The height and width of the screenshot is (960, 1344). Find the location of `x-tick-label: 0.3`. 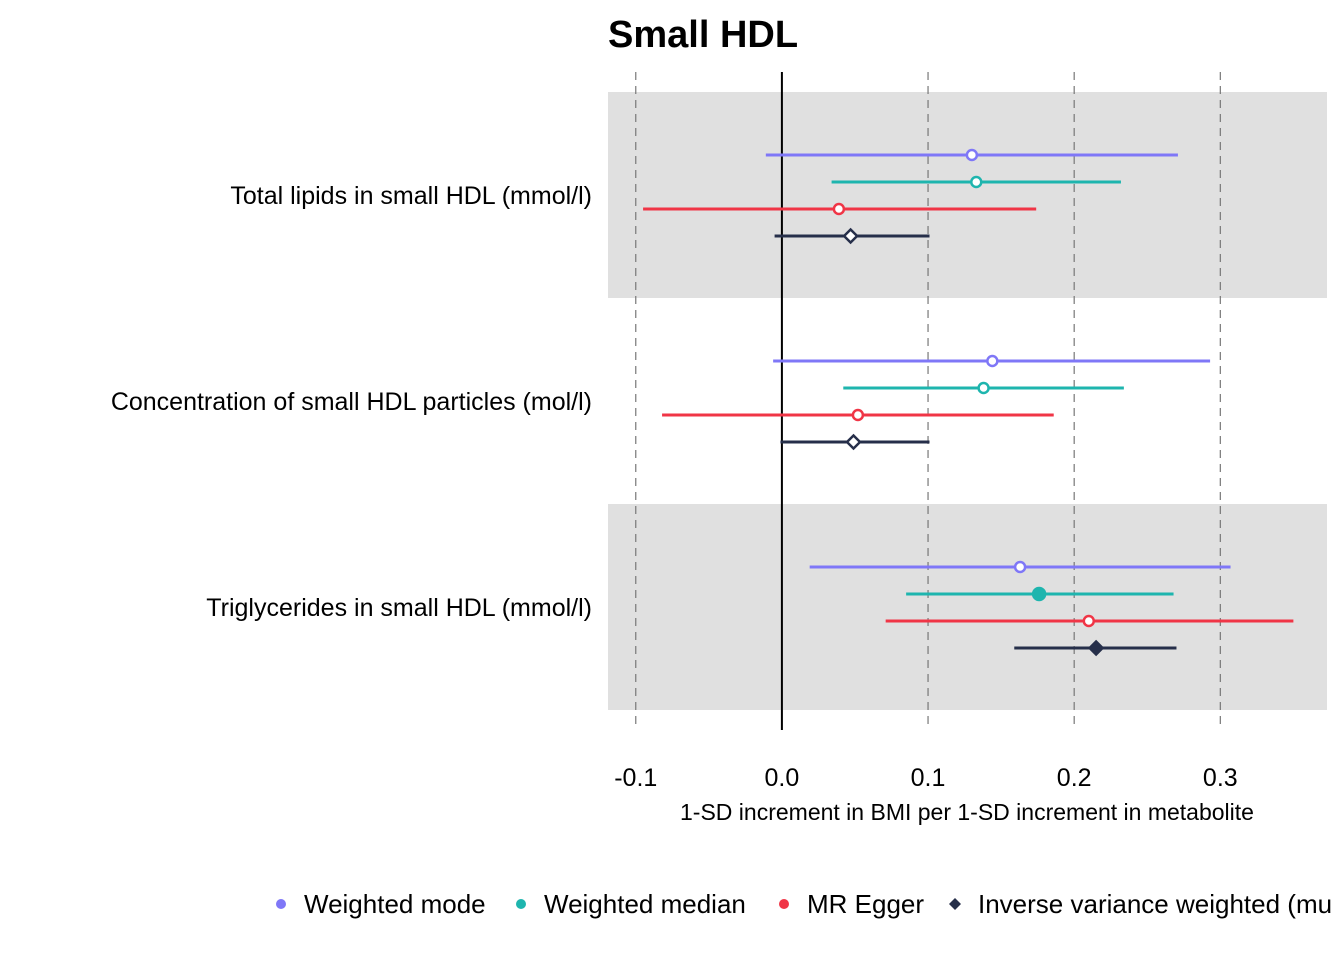

x-tick-label: 0.3 is located at coordinates (1220, 778).